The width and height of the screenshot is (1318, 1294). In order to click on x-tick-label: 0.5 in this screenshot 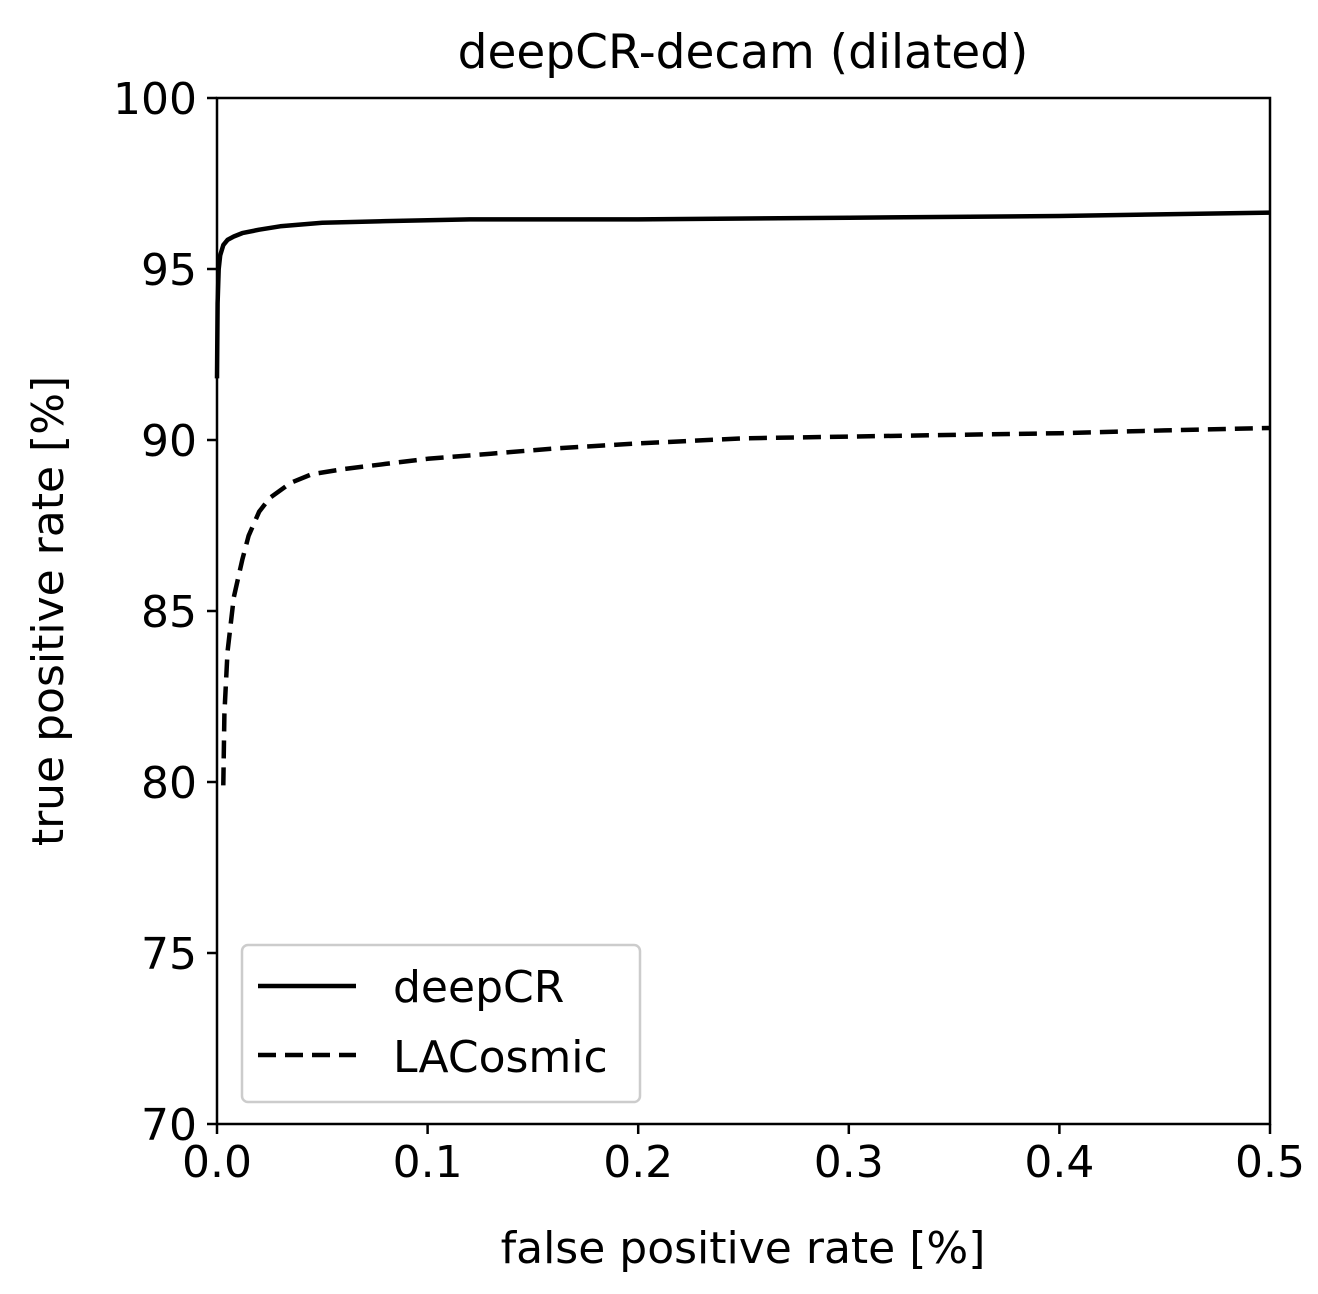, I will do `click(1270, 1162)`.